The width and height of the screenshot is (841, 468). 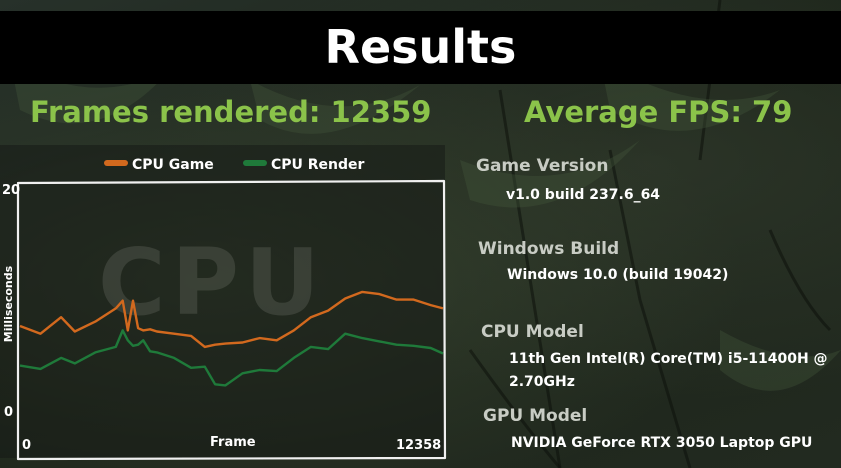 I want to click on gpu-model-label: GPU Model, so click(x=535, y=416).